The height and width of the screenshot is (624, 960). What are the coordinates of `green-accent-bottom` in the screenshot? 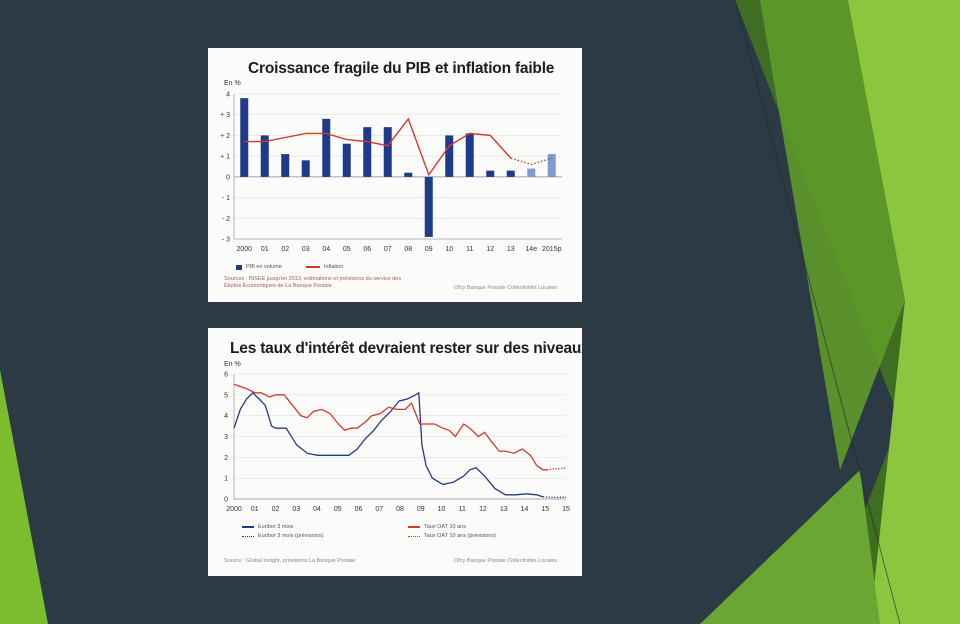 It's located at (790, 547).